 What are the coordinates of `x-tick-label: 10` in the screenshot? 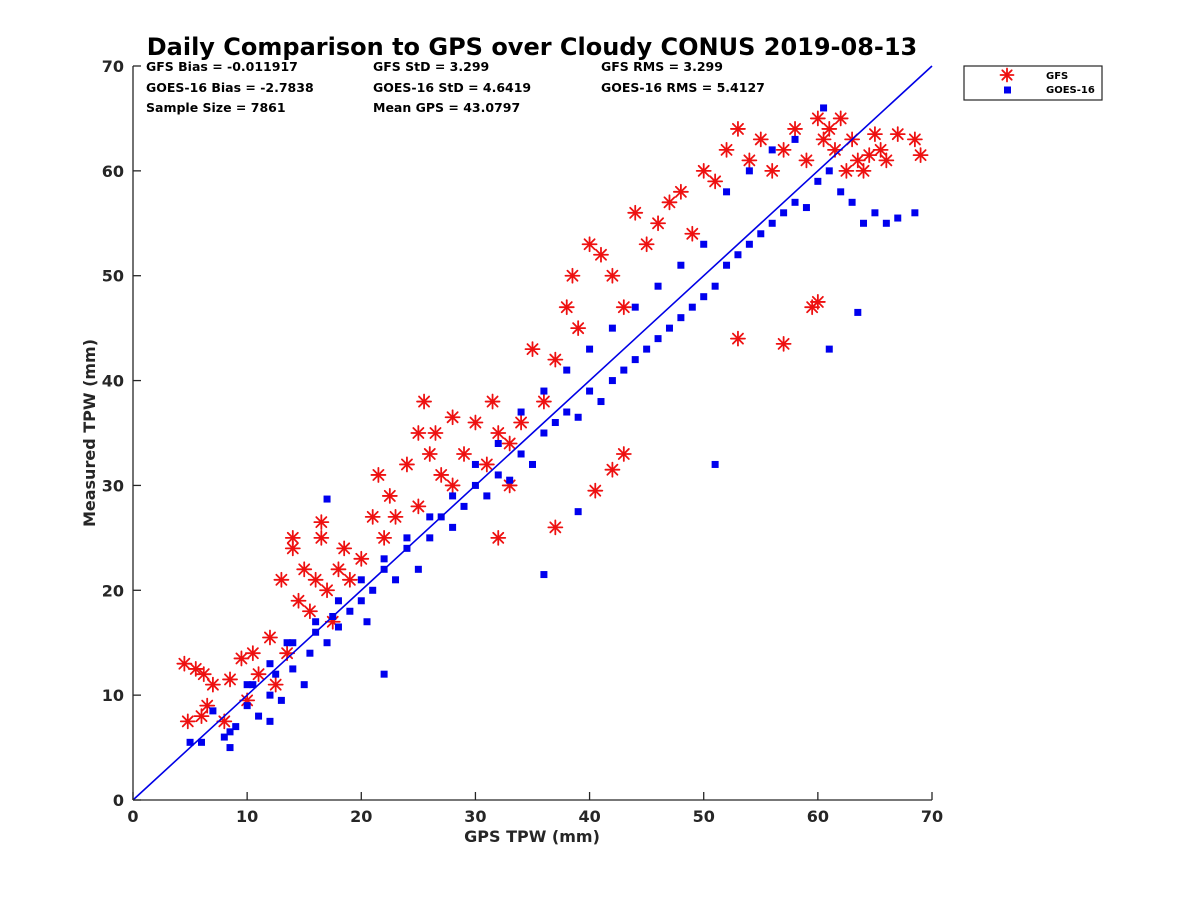 It's located at (247, 816).